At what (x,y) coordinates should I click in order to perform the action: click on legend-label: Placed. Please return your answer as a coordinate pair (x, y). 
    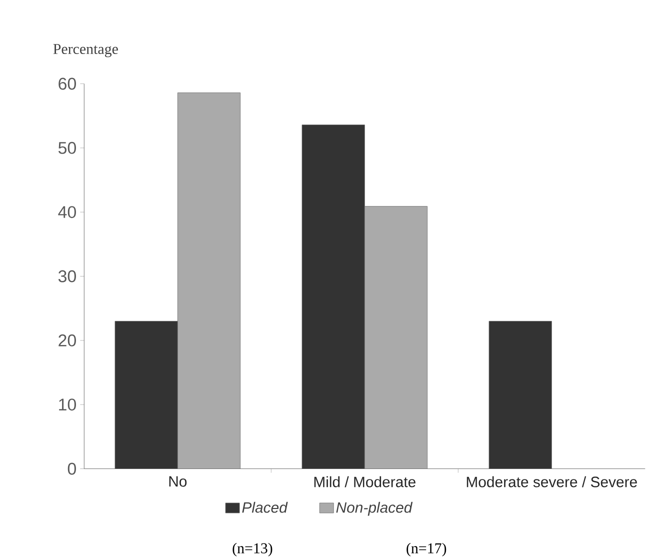
    Looking at the image, I should click on (265, 507).